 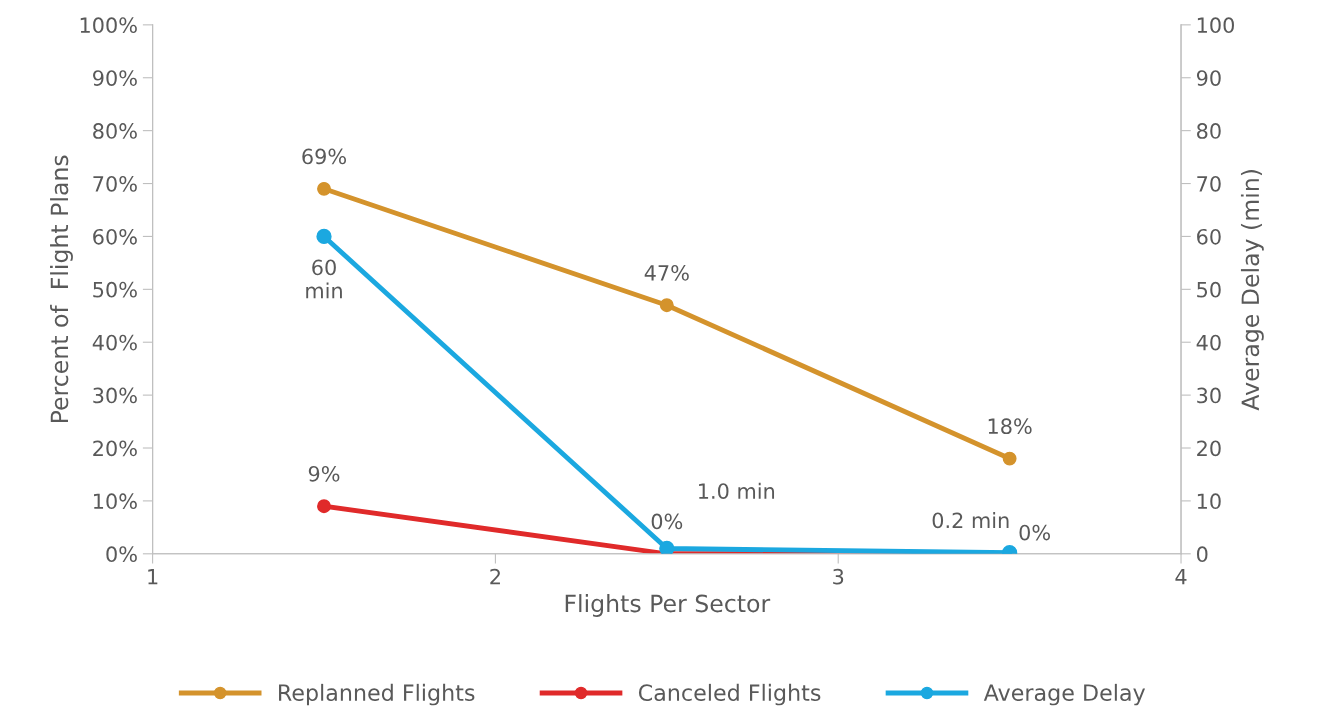 What do you see at coordinates (324, 473) in the screenshot?
I see `data-label: 9%` at bounding box center [324, 473].